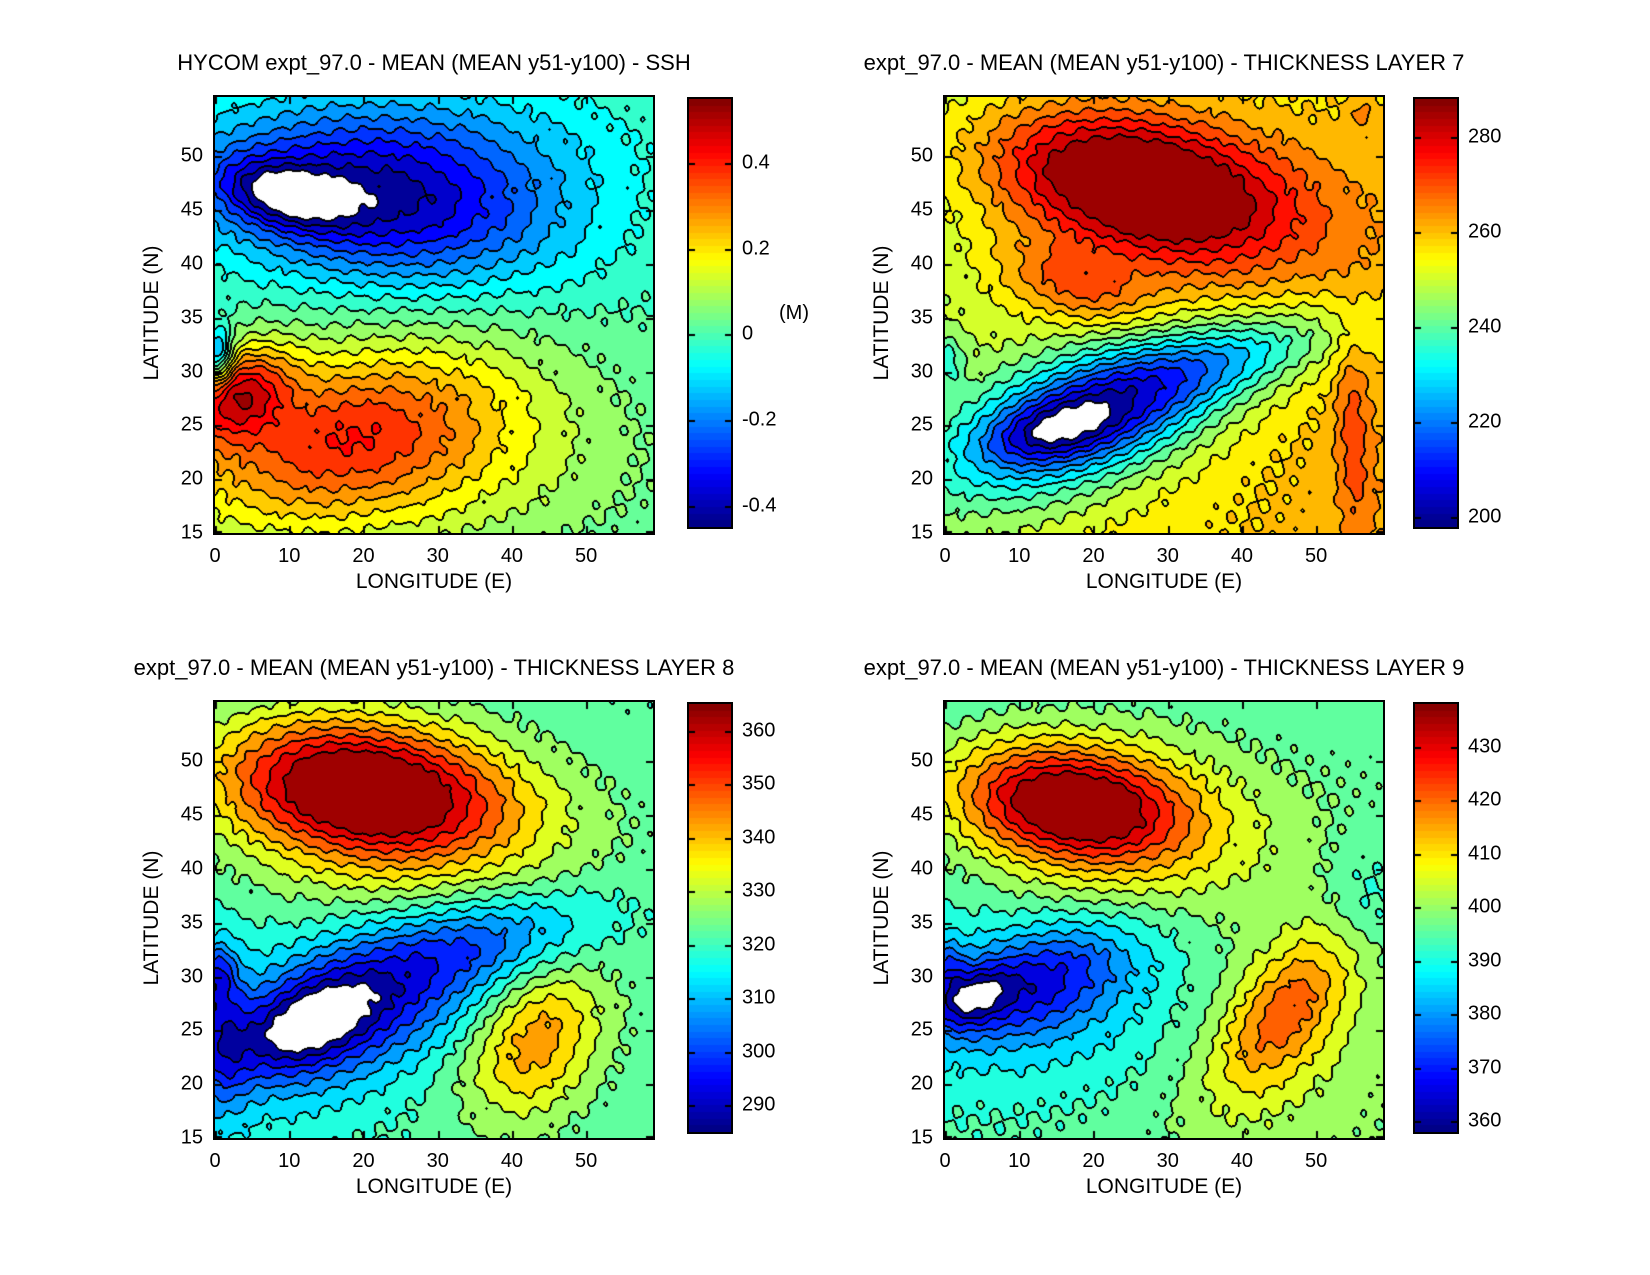 The width and height of the screenshot is (1650, 1275). Describe the element at coordinates (756, 248) in the screenshot. I see `colorbar-tick-label: 0.2` at that location.